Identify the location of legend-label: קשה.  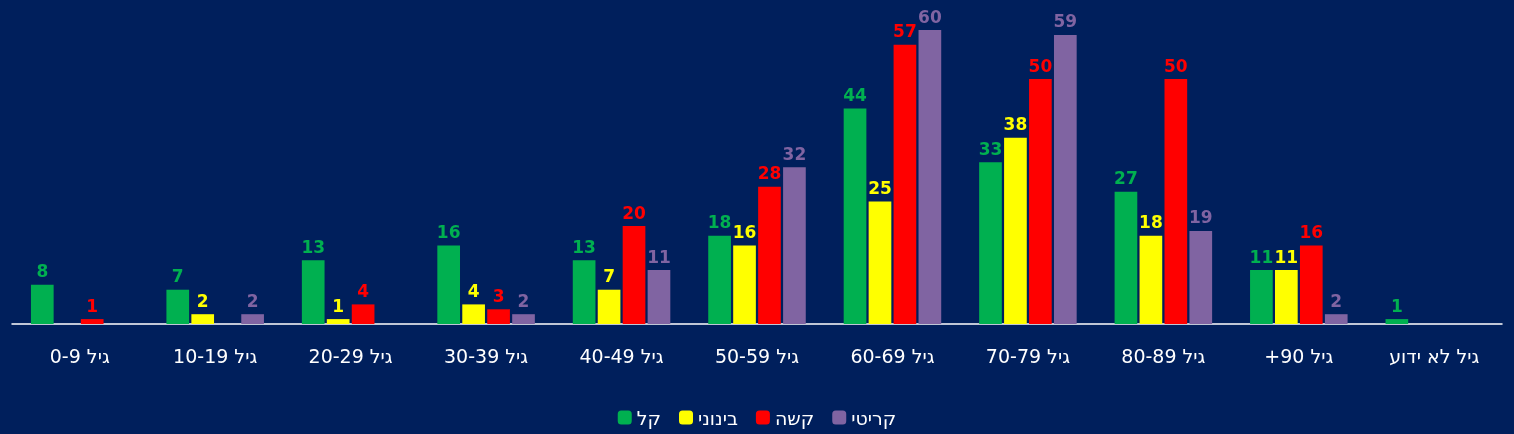
(794, 417).